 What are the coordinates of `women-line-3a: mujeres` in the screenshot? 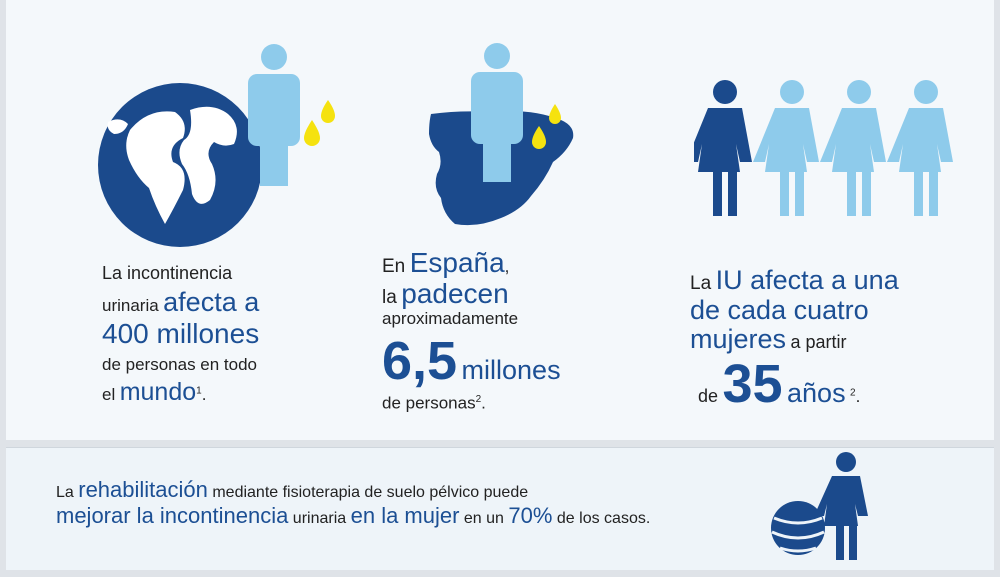 It's located at (738, 339).